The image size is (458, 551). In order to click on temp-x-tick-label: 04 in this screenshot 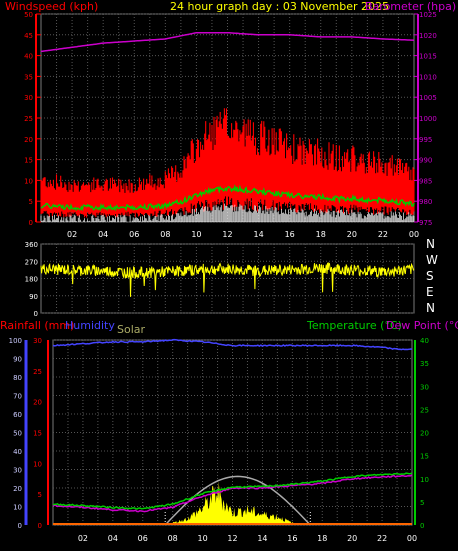, I will do `click(113, 538)`.